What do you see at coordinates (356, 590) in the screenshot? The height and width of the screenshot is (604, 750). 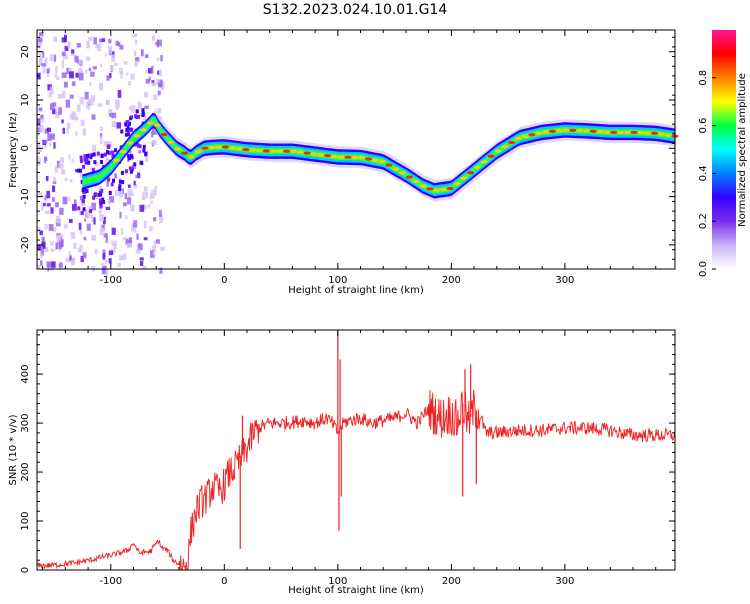 I see `snr-x-label: Height of straight line (km)` at bounding box center [356, 590].